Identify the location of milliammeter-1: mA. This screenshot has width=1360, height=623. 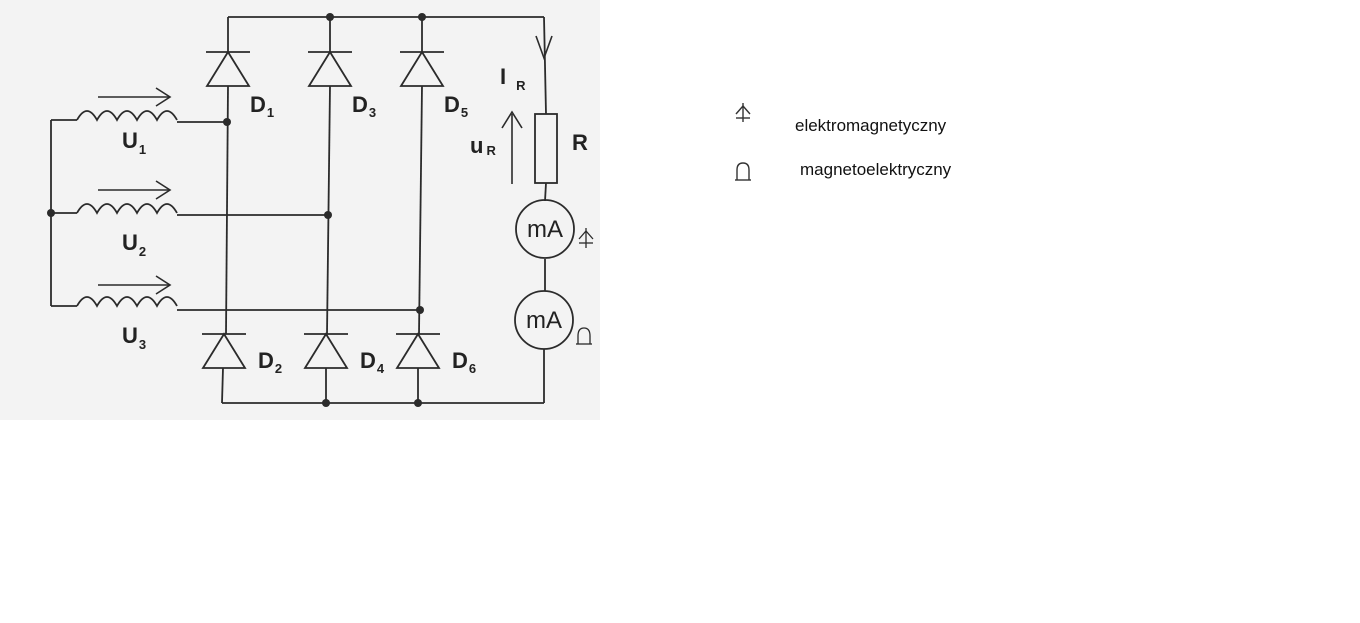
(545, 229).